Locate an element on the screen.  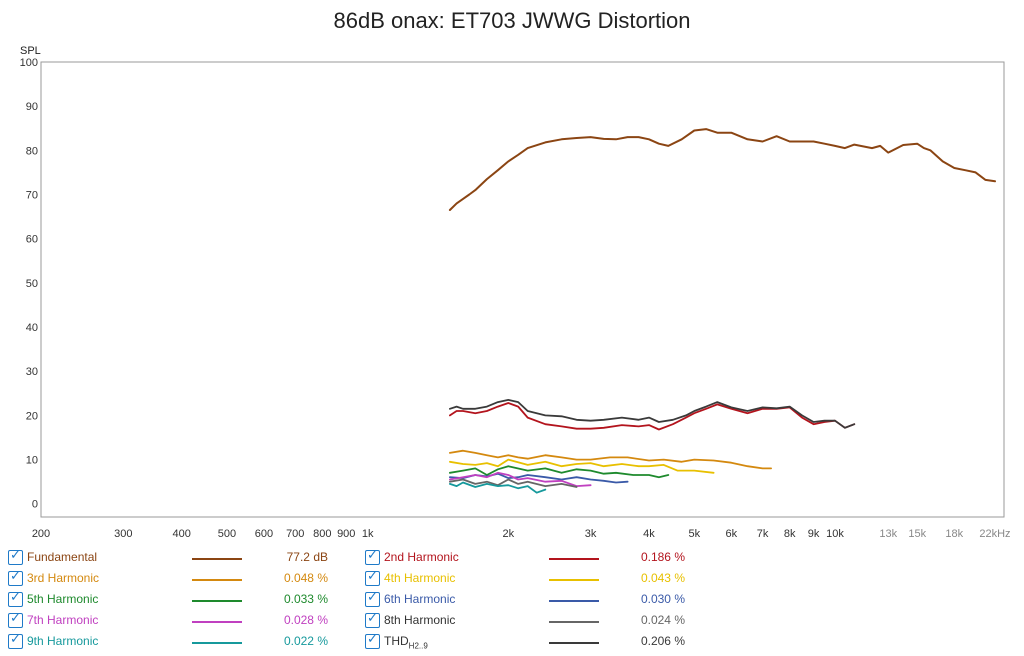
x-tick-label: 200 is located at coordinates (41, 534).